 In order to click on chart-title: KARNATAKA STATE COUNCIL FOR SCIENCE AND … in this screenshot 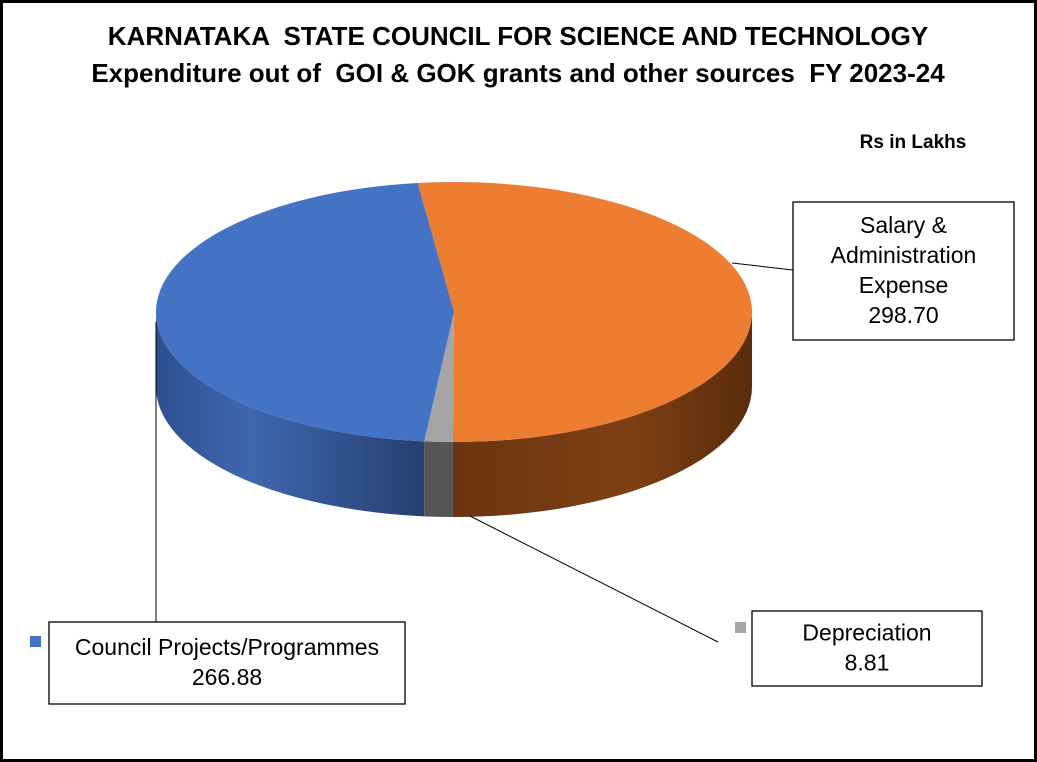, I will do `click(518, 36)`.